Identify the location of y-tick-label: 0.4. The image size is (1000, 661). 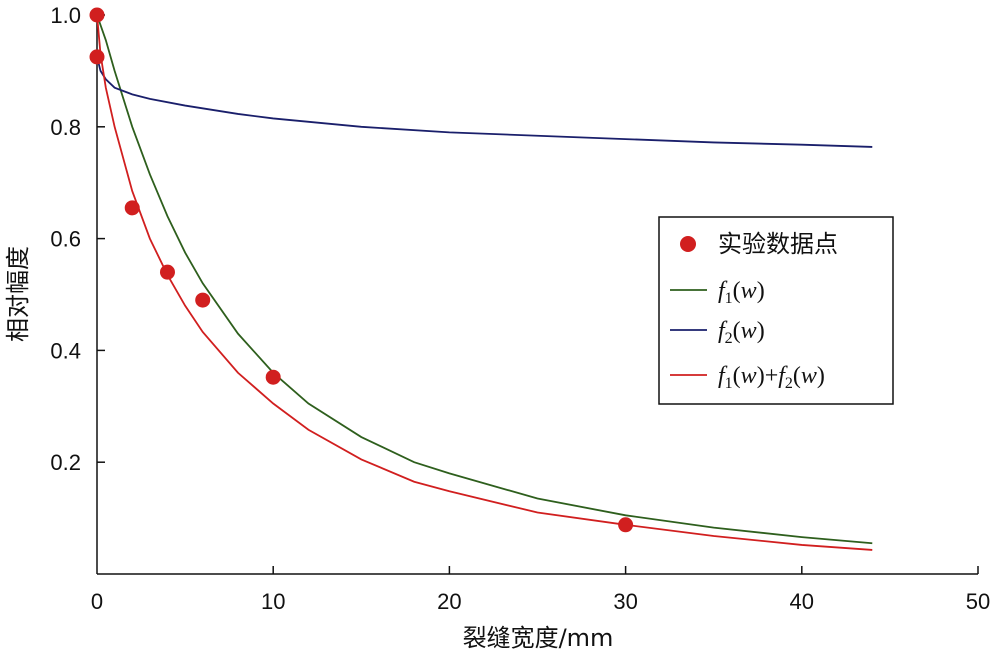
(65, 350).